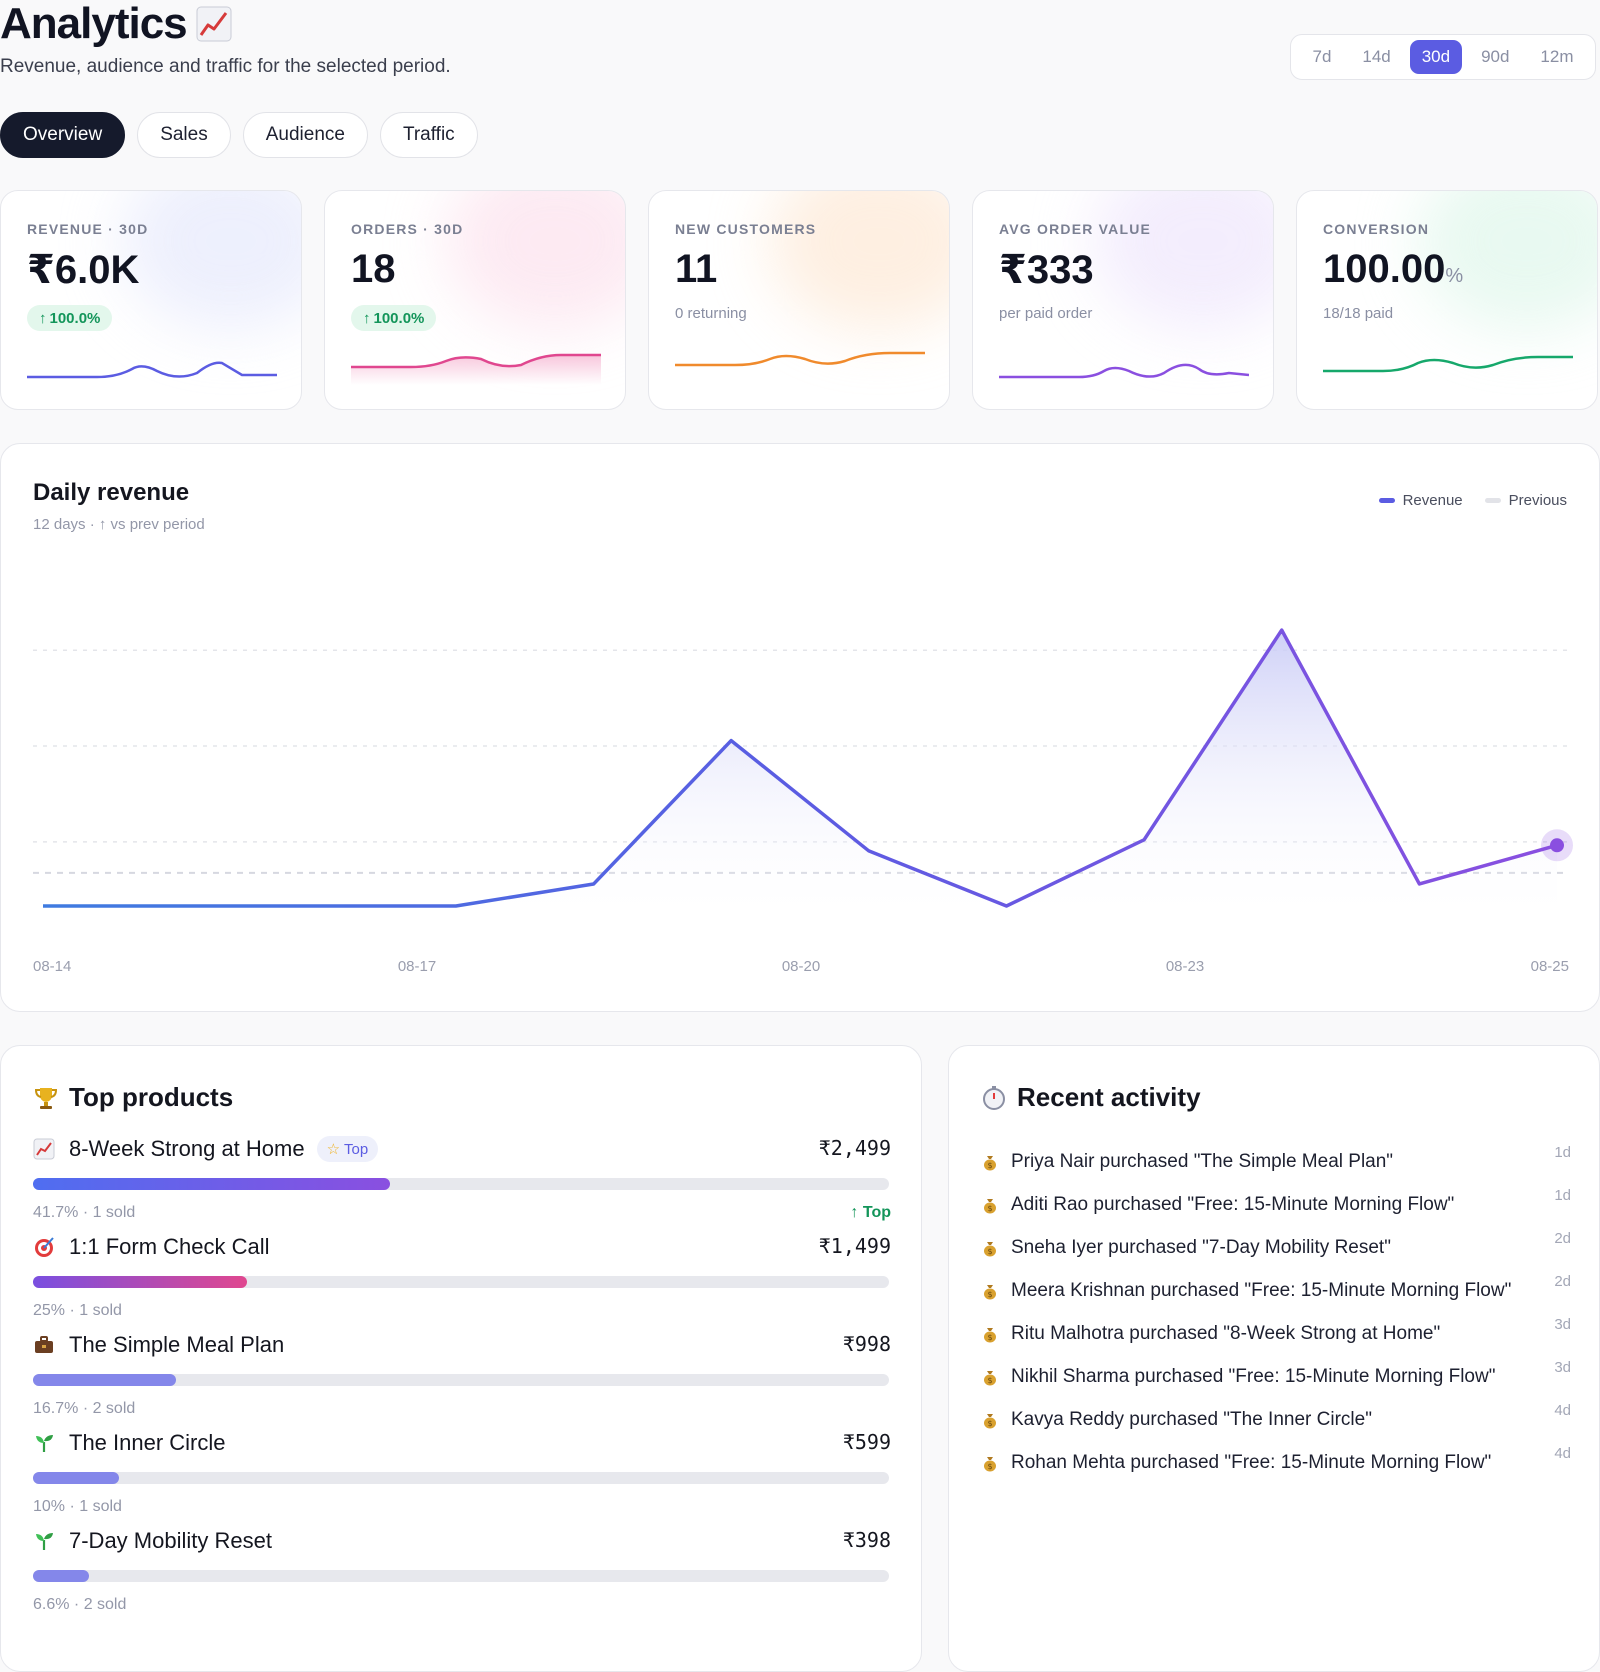 Image resolution: width=1600 pixels, height=1672 pixels. Describe the element at coordinates (462, 1574) in the screenshot. I see `product-row: 7-Day Mobility Reset ₹398 6.6% · 2 sold` at that location.